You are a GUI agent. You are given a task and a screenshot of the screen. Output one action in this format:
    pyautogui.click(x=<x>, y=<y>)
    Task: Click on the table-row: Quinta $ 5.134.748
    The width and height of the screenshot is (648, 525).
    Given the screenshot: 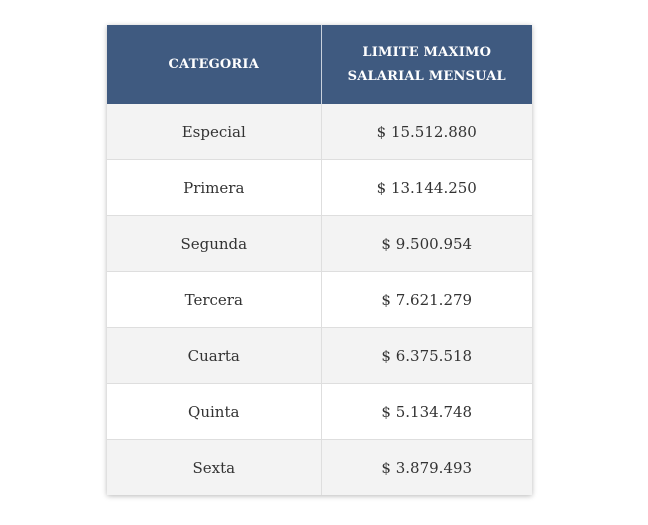 What is the action you would take?
    pyautogui.click(x=319, y=411)
    